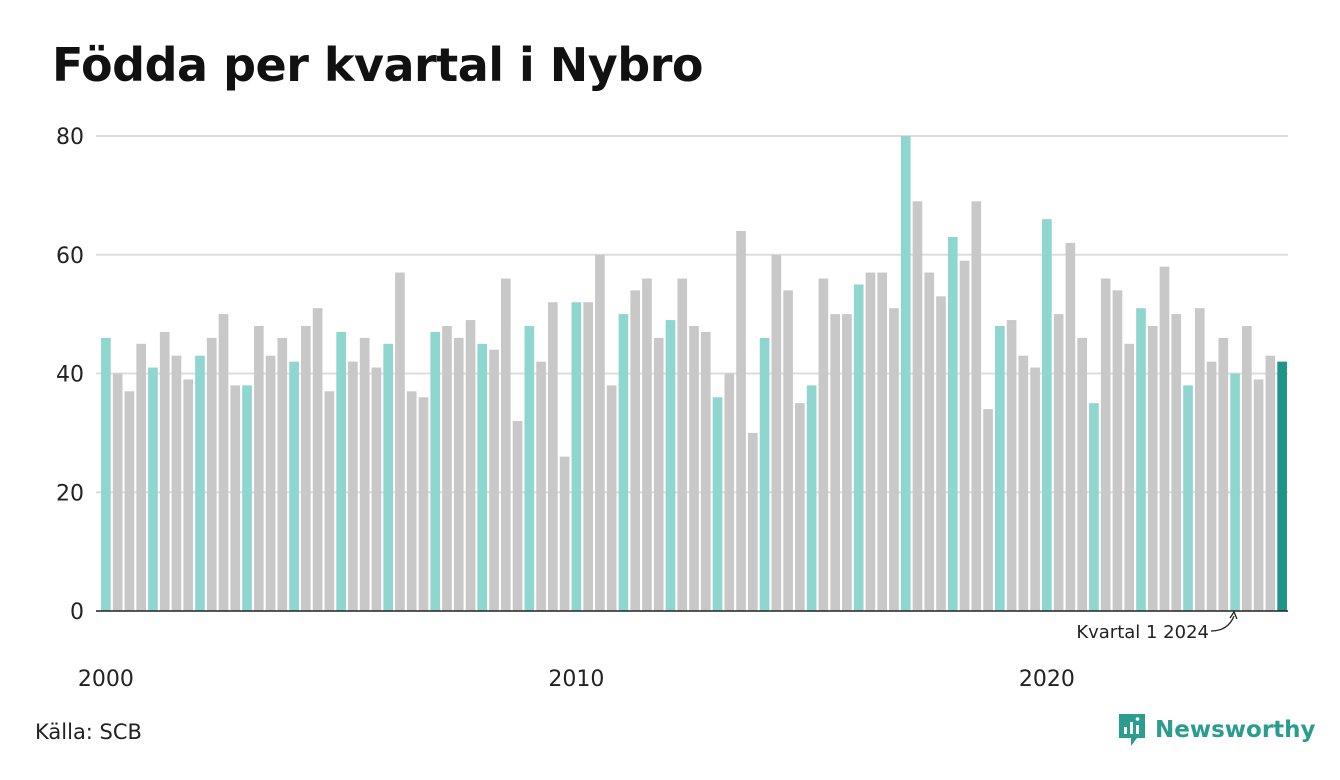  Describe the element at coordinates (77, 612) in the screenshot. I see `y-tick-label: 0` at that location.